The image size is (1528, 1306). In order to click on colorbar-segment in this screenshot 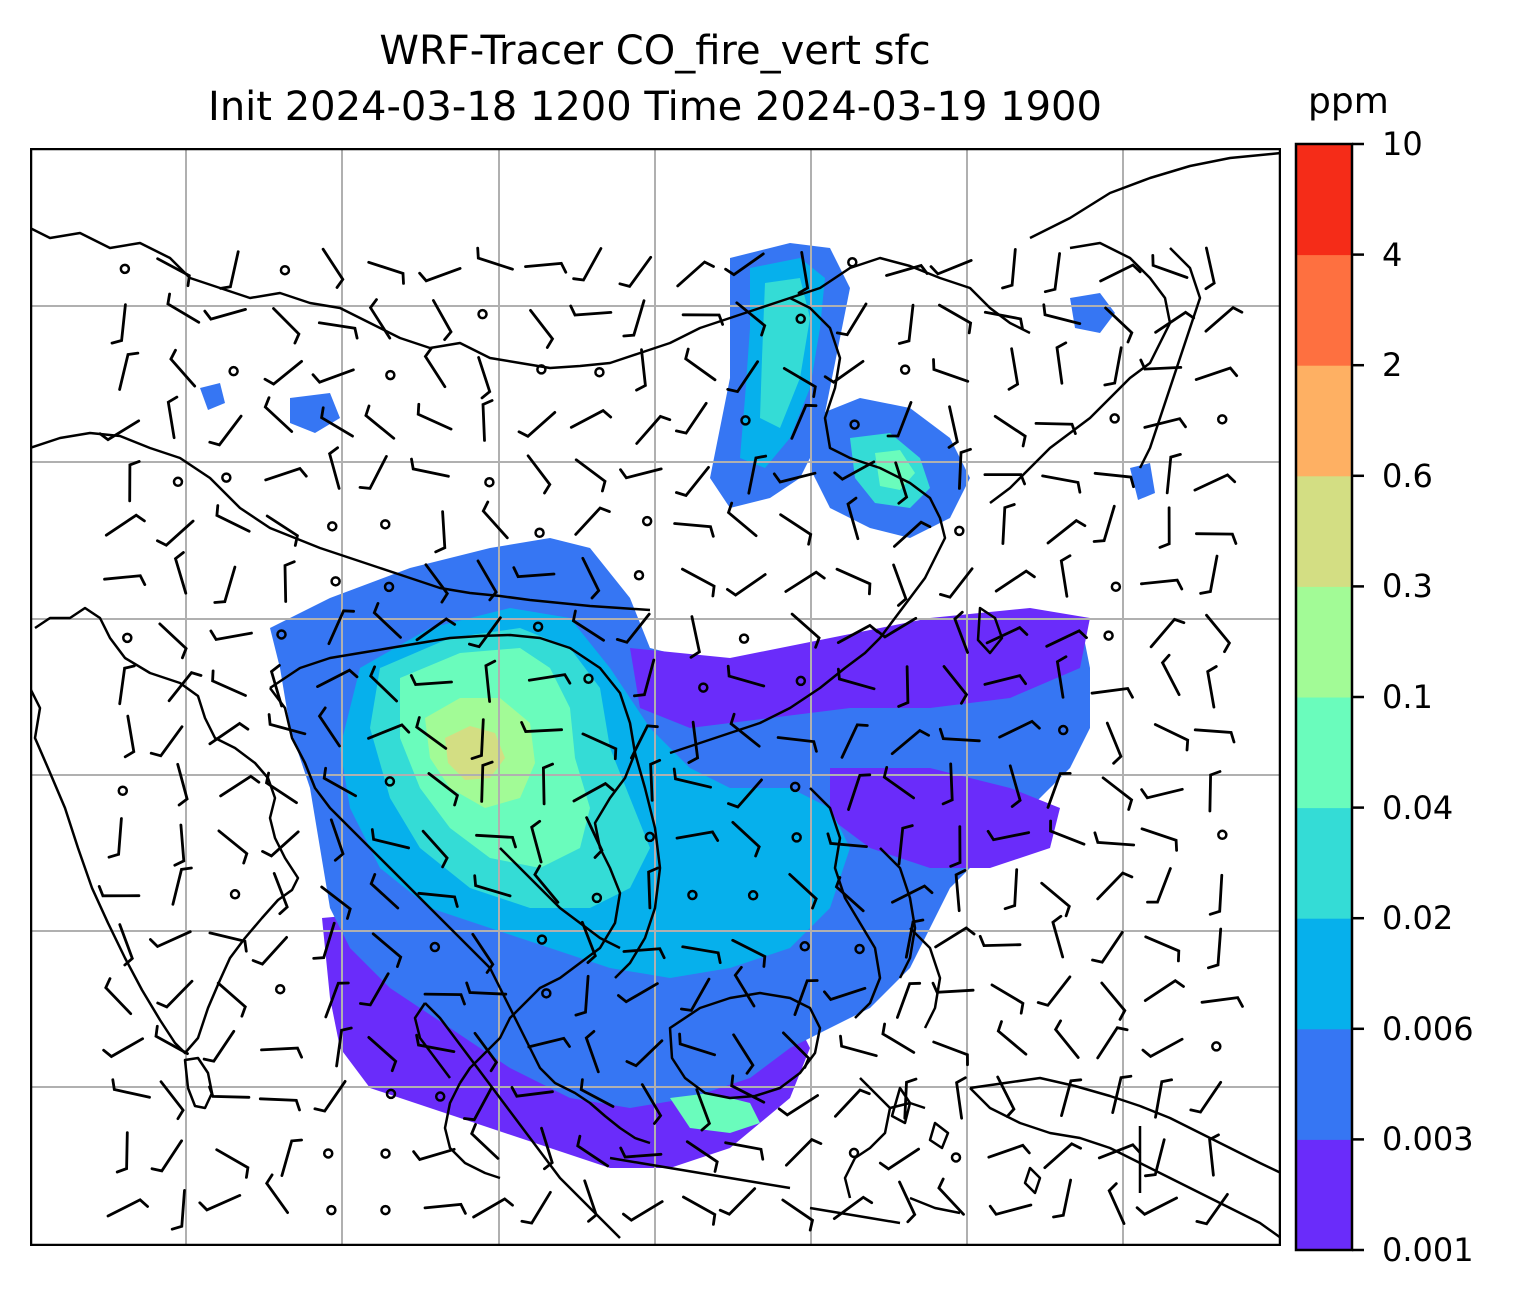, I will do `click(1324, 753)`.